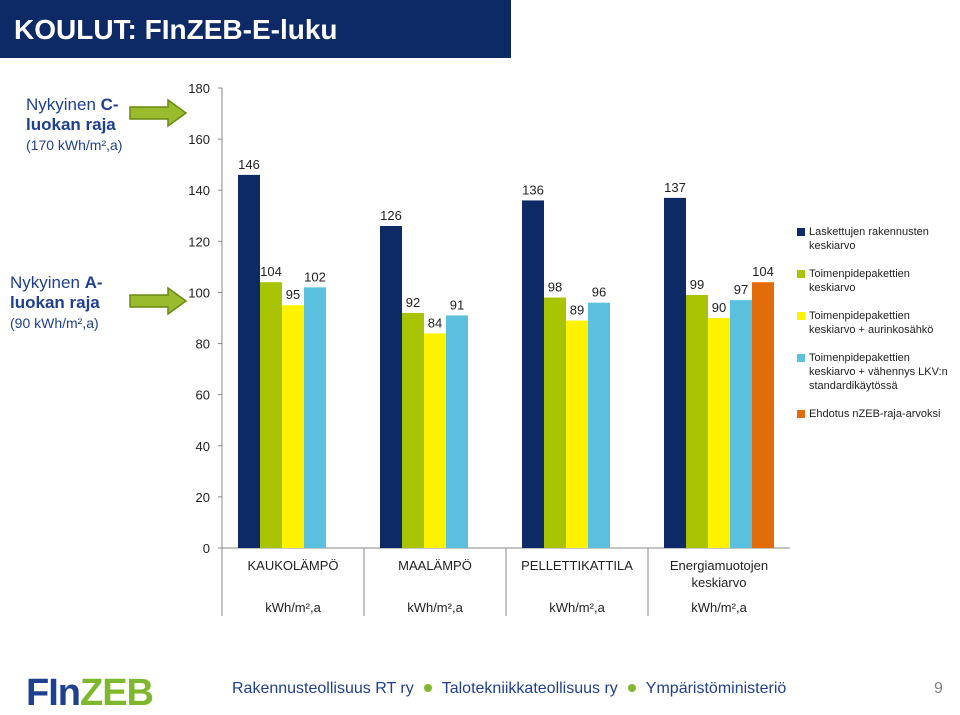  What do you see at coordinates (323, 688) in the screenshot?
I see `org-name: Rakennusteollisuus RT ry` at bounding box center [323, 688].